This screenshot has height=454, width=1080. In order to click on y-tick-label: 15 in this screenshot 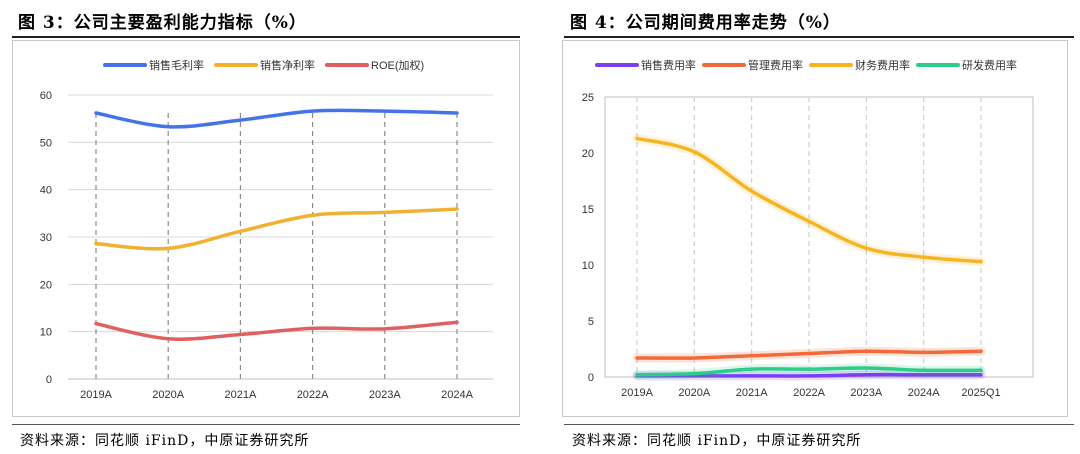, I will do `click(588, 210)`.